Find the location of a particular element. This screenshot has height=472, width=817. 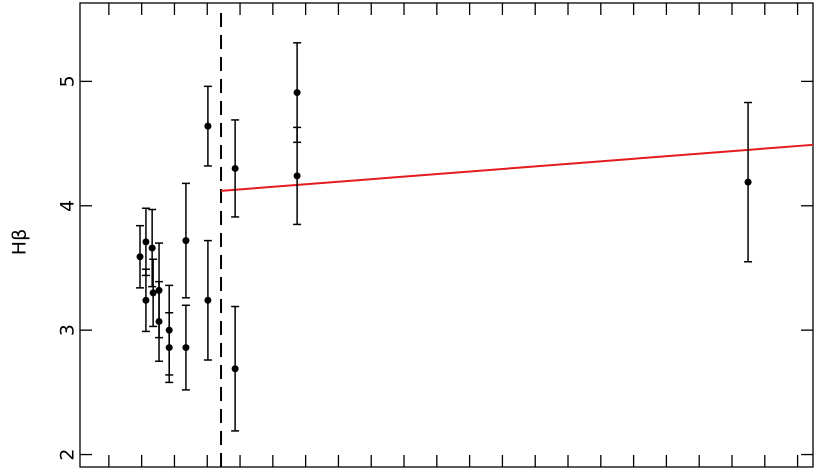

y-tick-label: 2 is located at coordinates (68, 455).